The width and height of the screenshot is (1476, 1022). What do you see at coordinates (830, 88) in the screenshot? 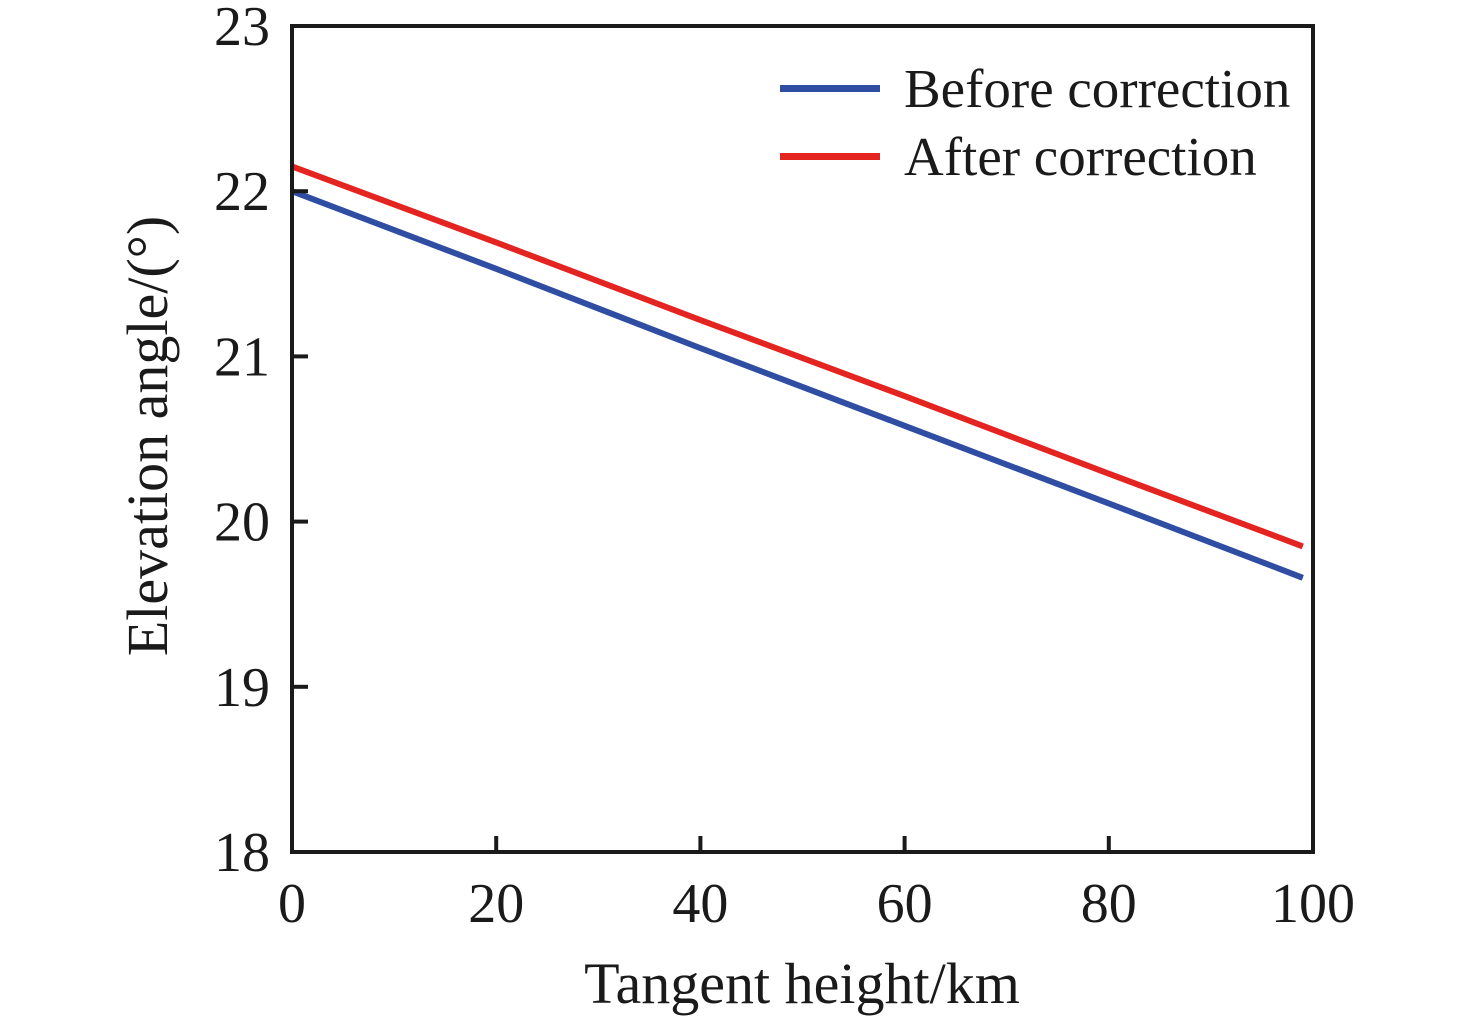
I see `legend-swatch-blue-line` at bounding box center [830, 88].